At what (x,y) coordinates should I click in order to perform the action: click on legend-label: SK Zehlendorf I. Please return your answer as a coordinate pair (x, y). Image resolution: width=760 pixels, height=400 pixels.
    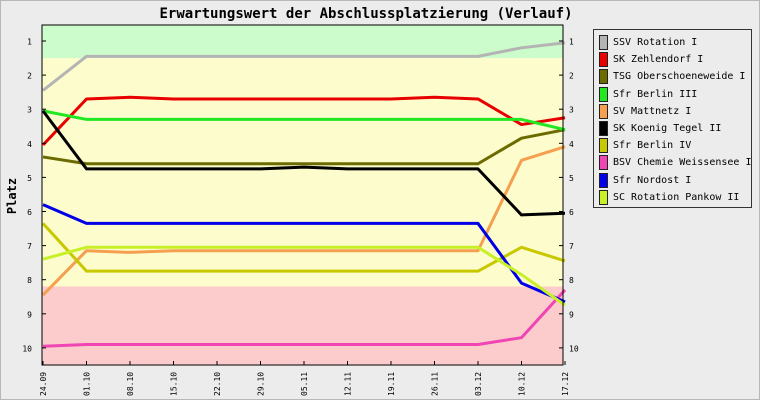
    Looking at the image, I should click on (658, 60).